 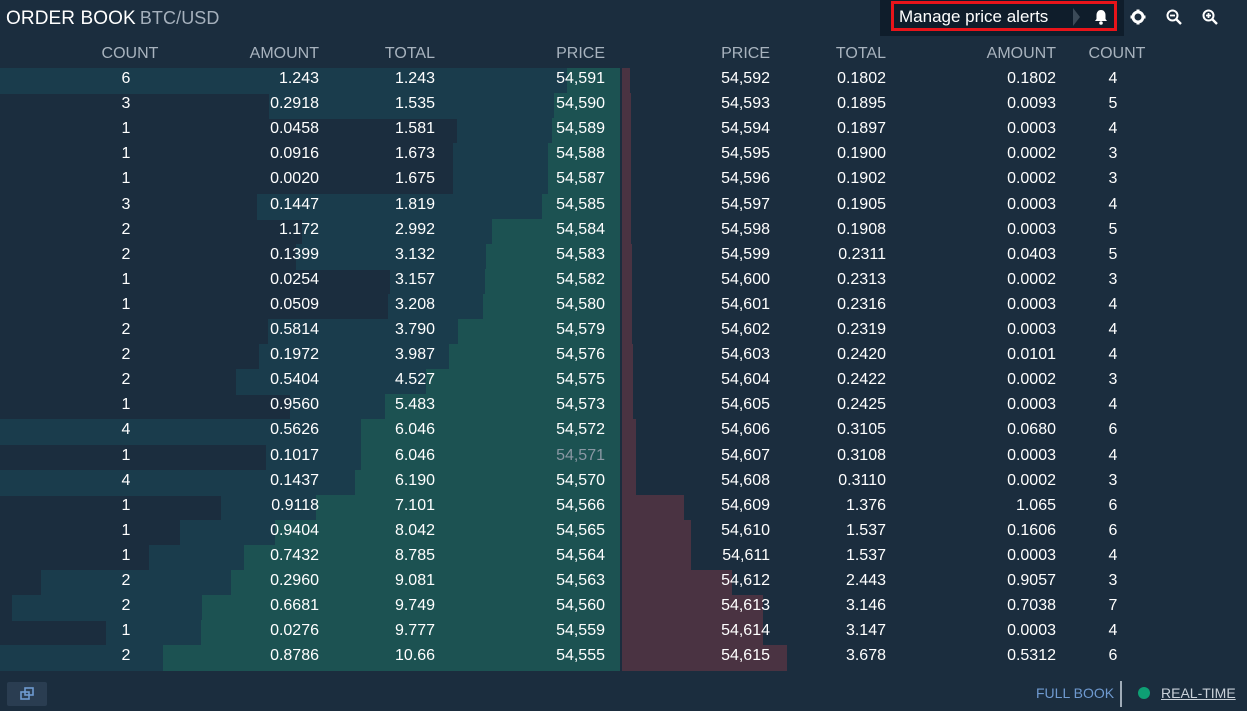 What do you see at coordinates (580, 53) in the screenshot?
I see `bid-price-header: PRICE` at bounding box center [580, 53].